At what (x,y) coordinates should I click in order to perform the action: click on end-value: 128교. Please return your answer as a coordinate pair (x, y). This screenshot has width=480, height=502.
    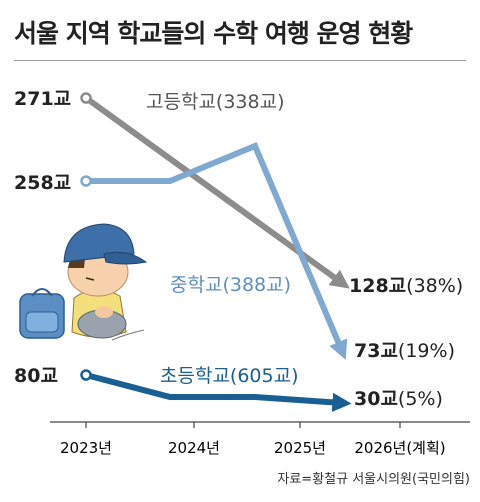
    Looking at the image, I should click on (377, 286).